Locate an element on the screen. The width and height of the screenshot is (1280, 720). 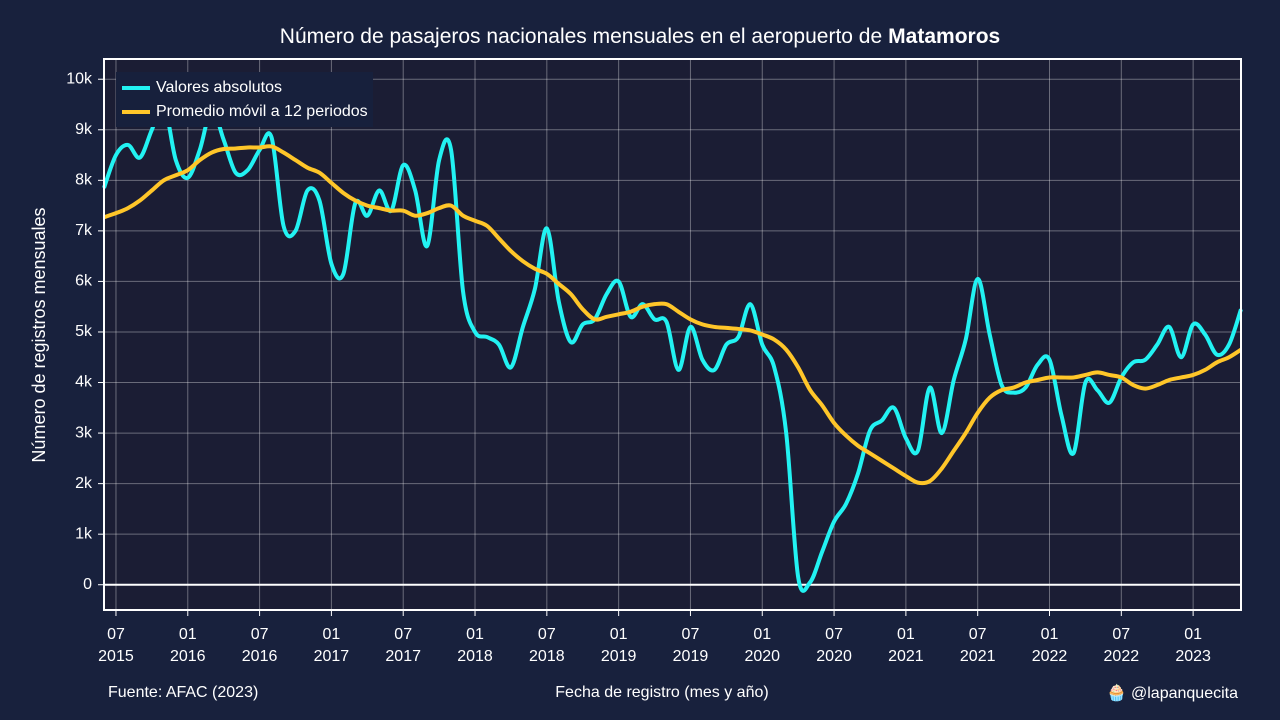
legend-box is located at coordinates (244, 99).